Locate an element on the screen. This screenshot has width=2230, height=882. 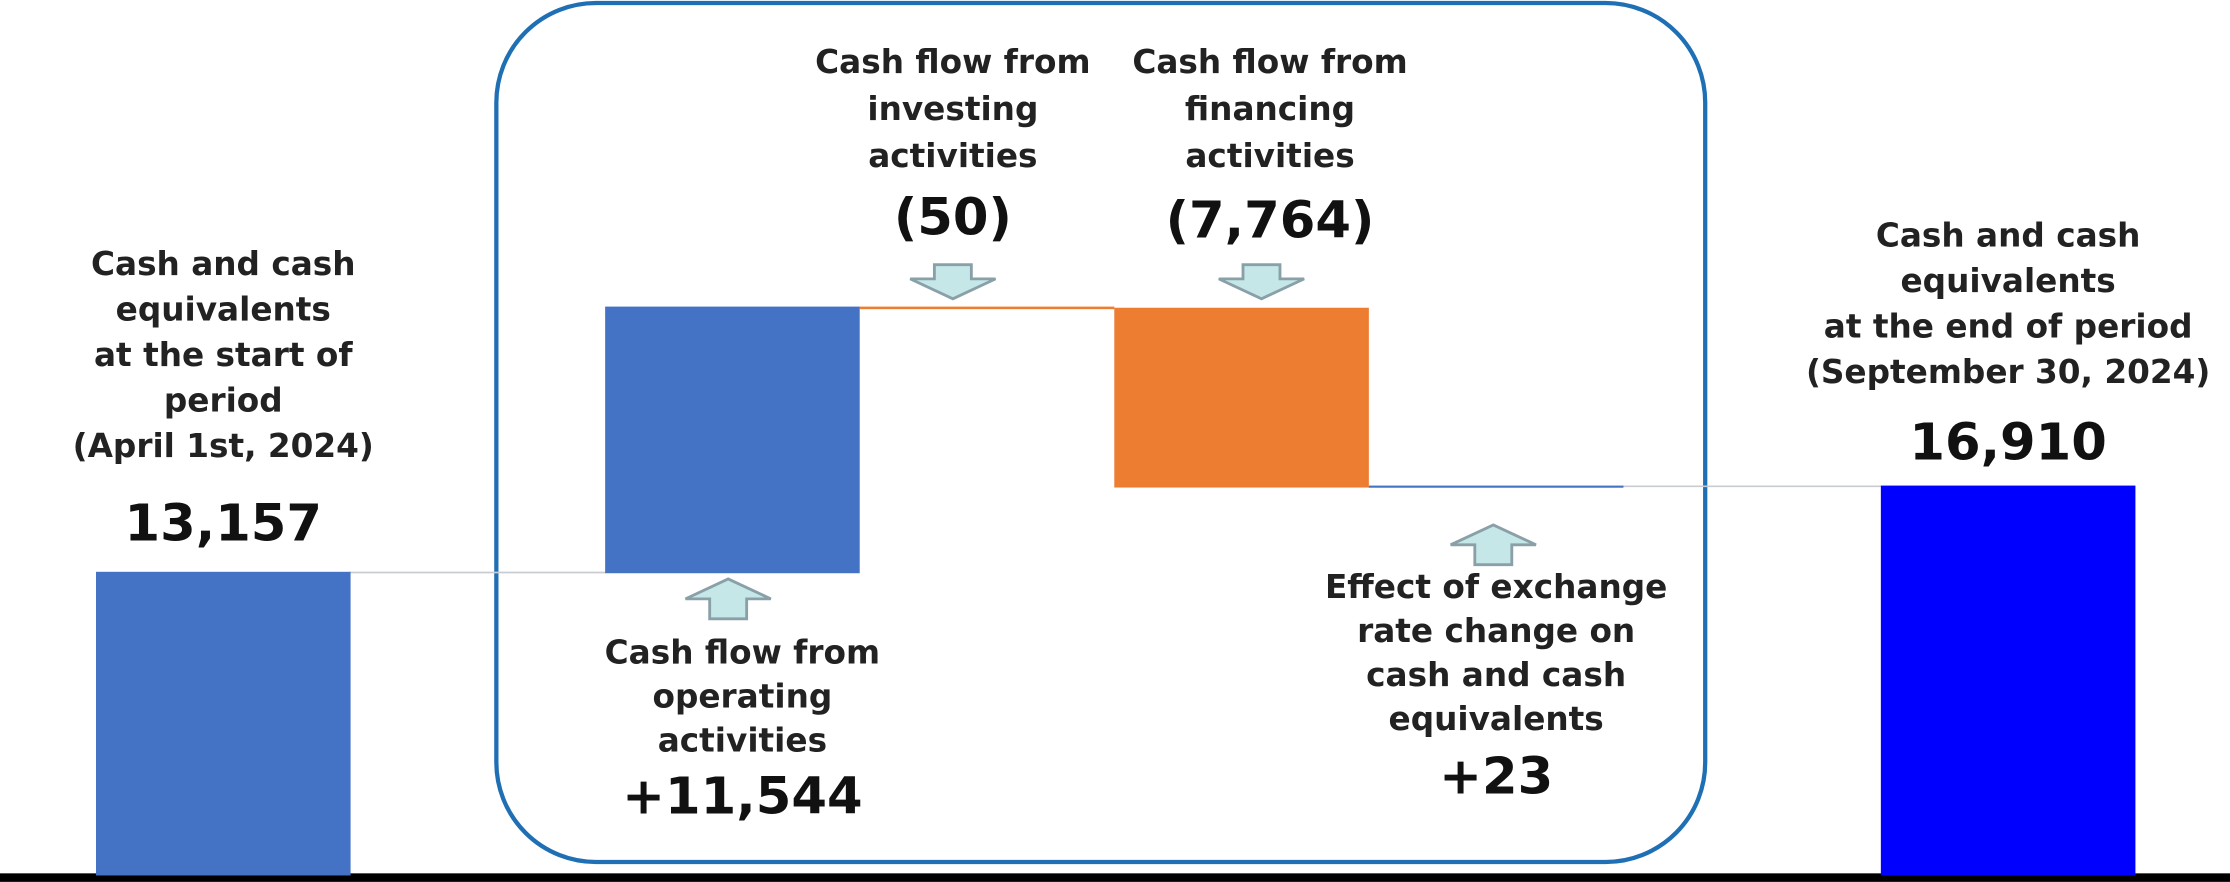
category-label: (September 30, 2024) is located at coordinates (2008, 372).